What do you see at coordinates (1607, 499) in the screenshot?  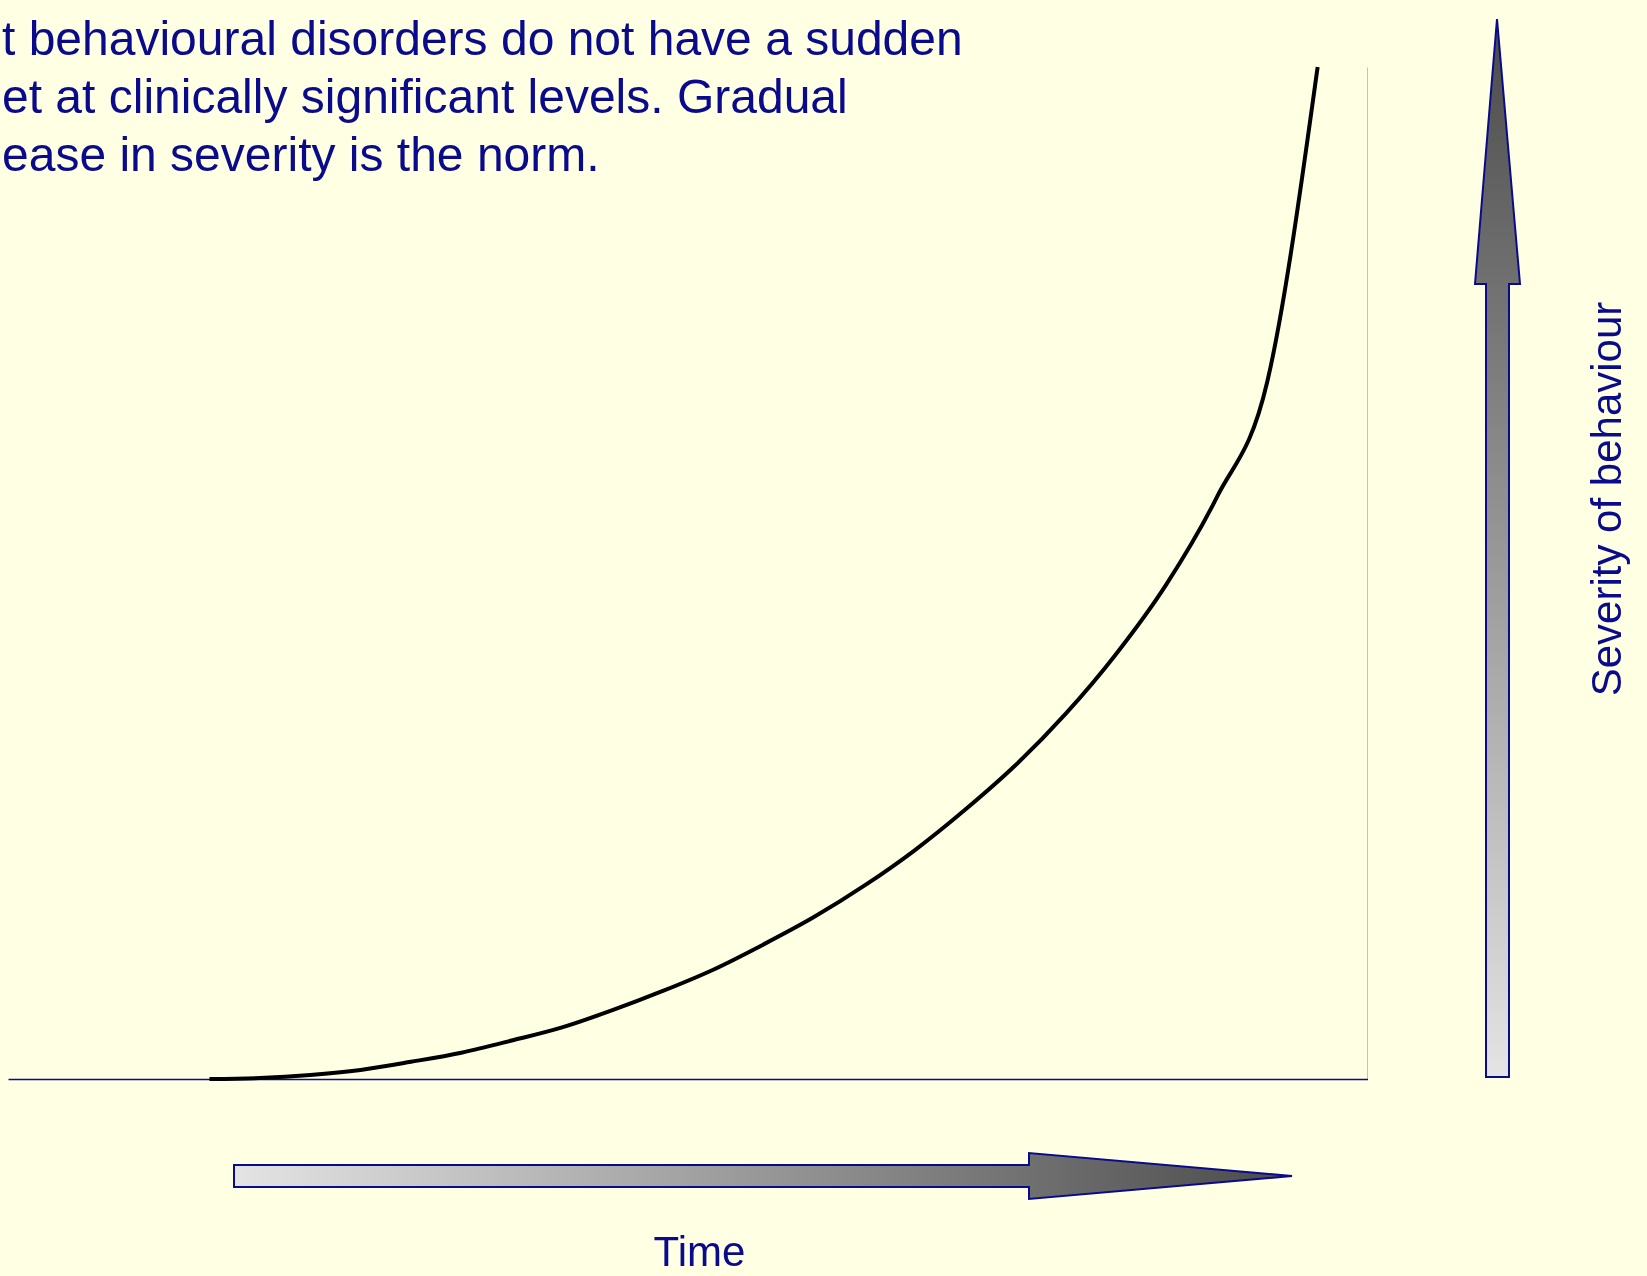 I see `text: Severity of behaviour` at bounding box center [1607, 499].